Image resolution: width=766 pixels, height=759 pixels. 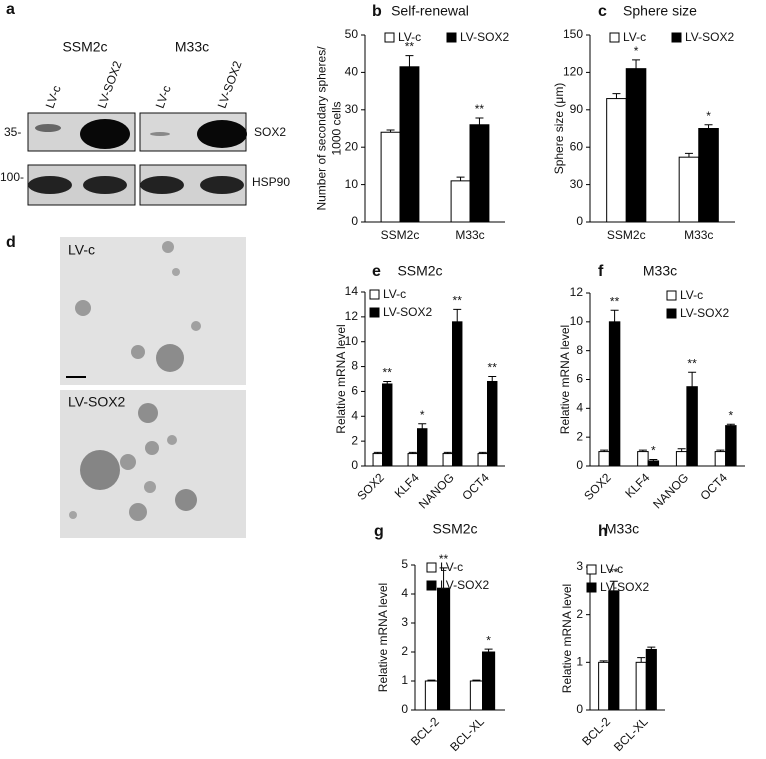 What do you see at coordinates (352, 146) in the screenshot?
I see `y-tick-label: 20` at bounding box center [352, 146].